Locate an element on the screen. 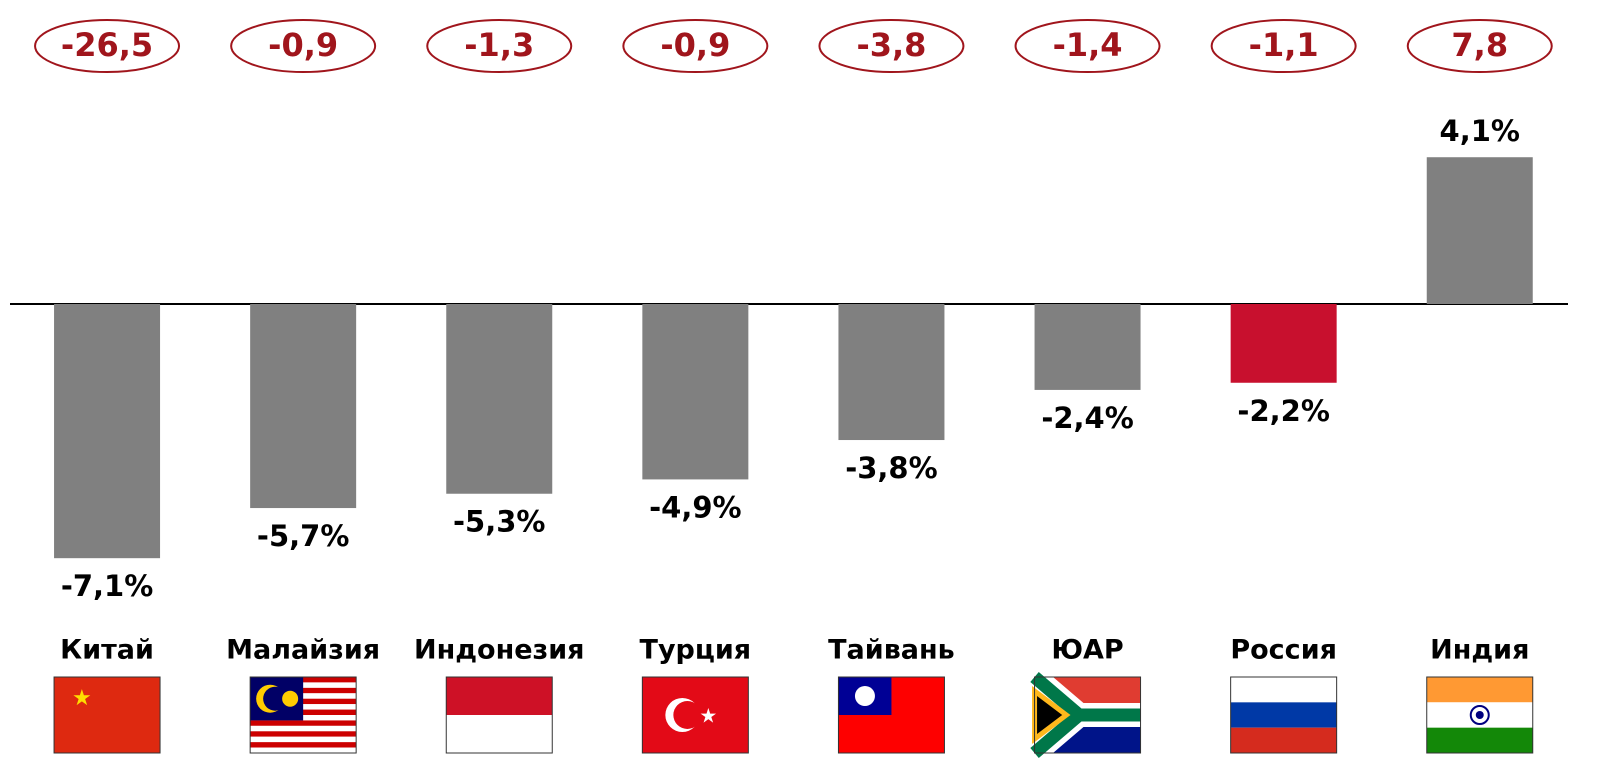 Image resolution: width=1619 pixels, height=778 pixels. flag-top is located at coordinates (499, 696).